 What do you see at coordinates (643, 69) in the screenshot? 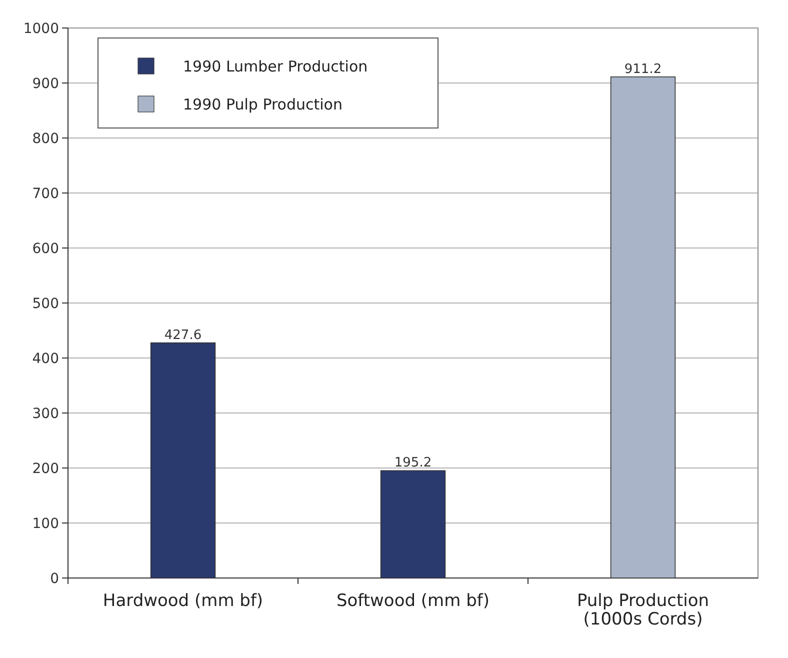
I see `data-label: 911.2` at bounding box center [643, 69].